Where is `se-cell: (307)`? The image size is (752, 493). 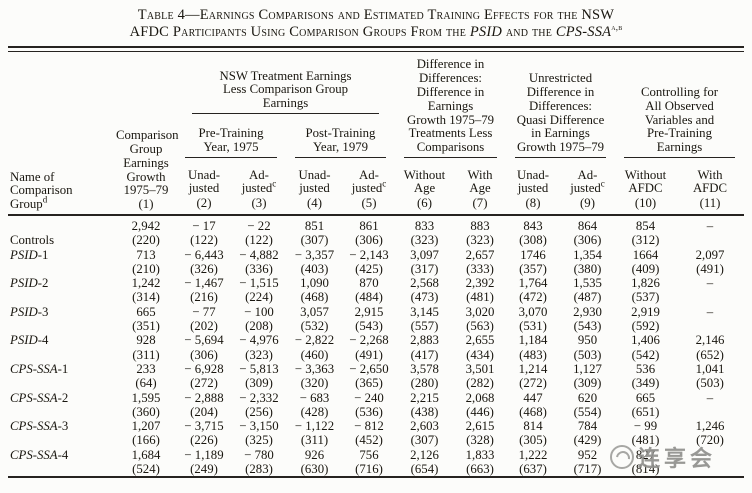
se-cell: (307) is located at coordinates (424, 440).